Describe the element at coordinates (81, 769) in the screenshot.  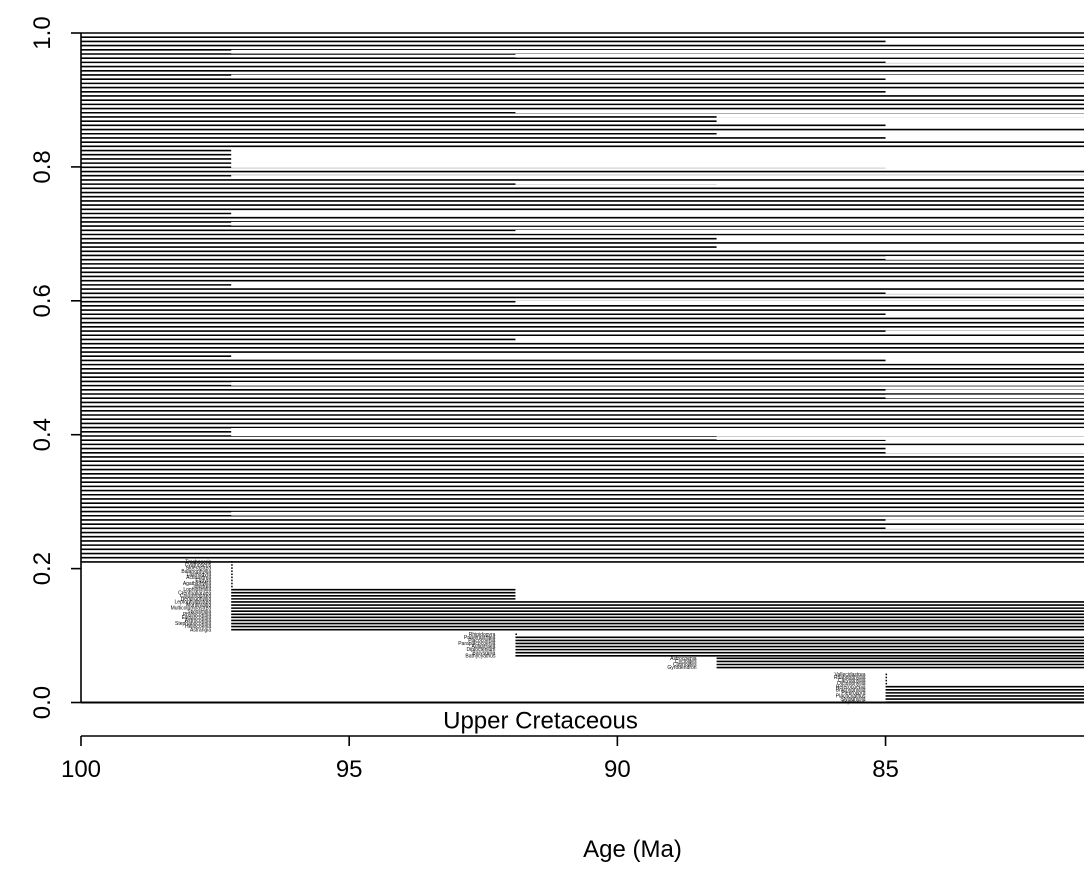
I see `x-tick-label: 100` at that location.